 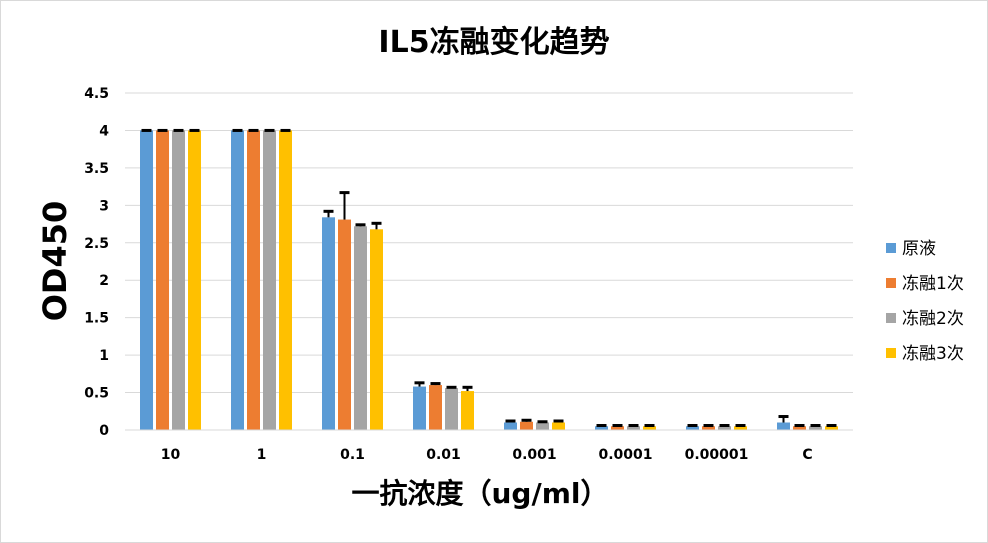 I want to click on y-tick-label: 1, so click(x=104, y=356).